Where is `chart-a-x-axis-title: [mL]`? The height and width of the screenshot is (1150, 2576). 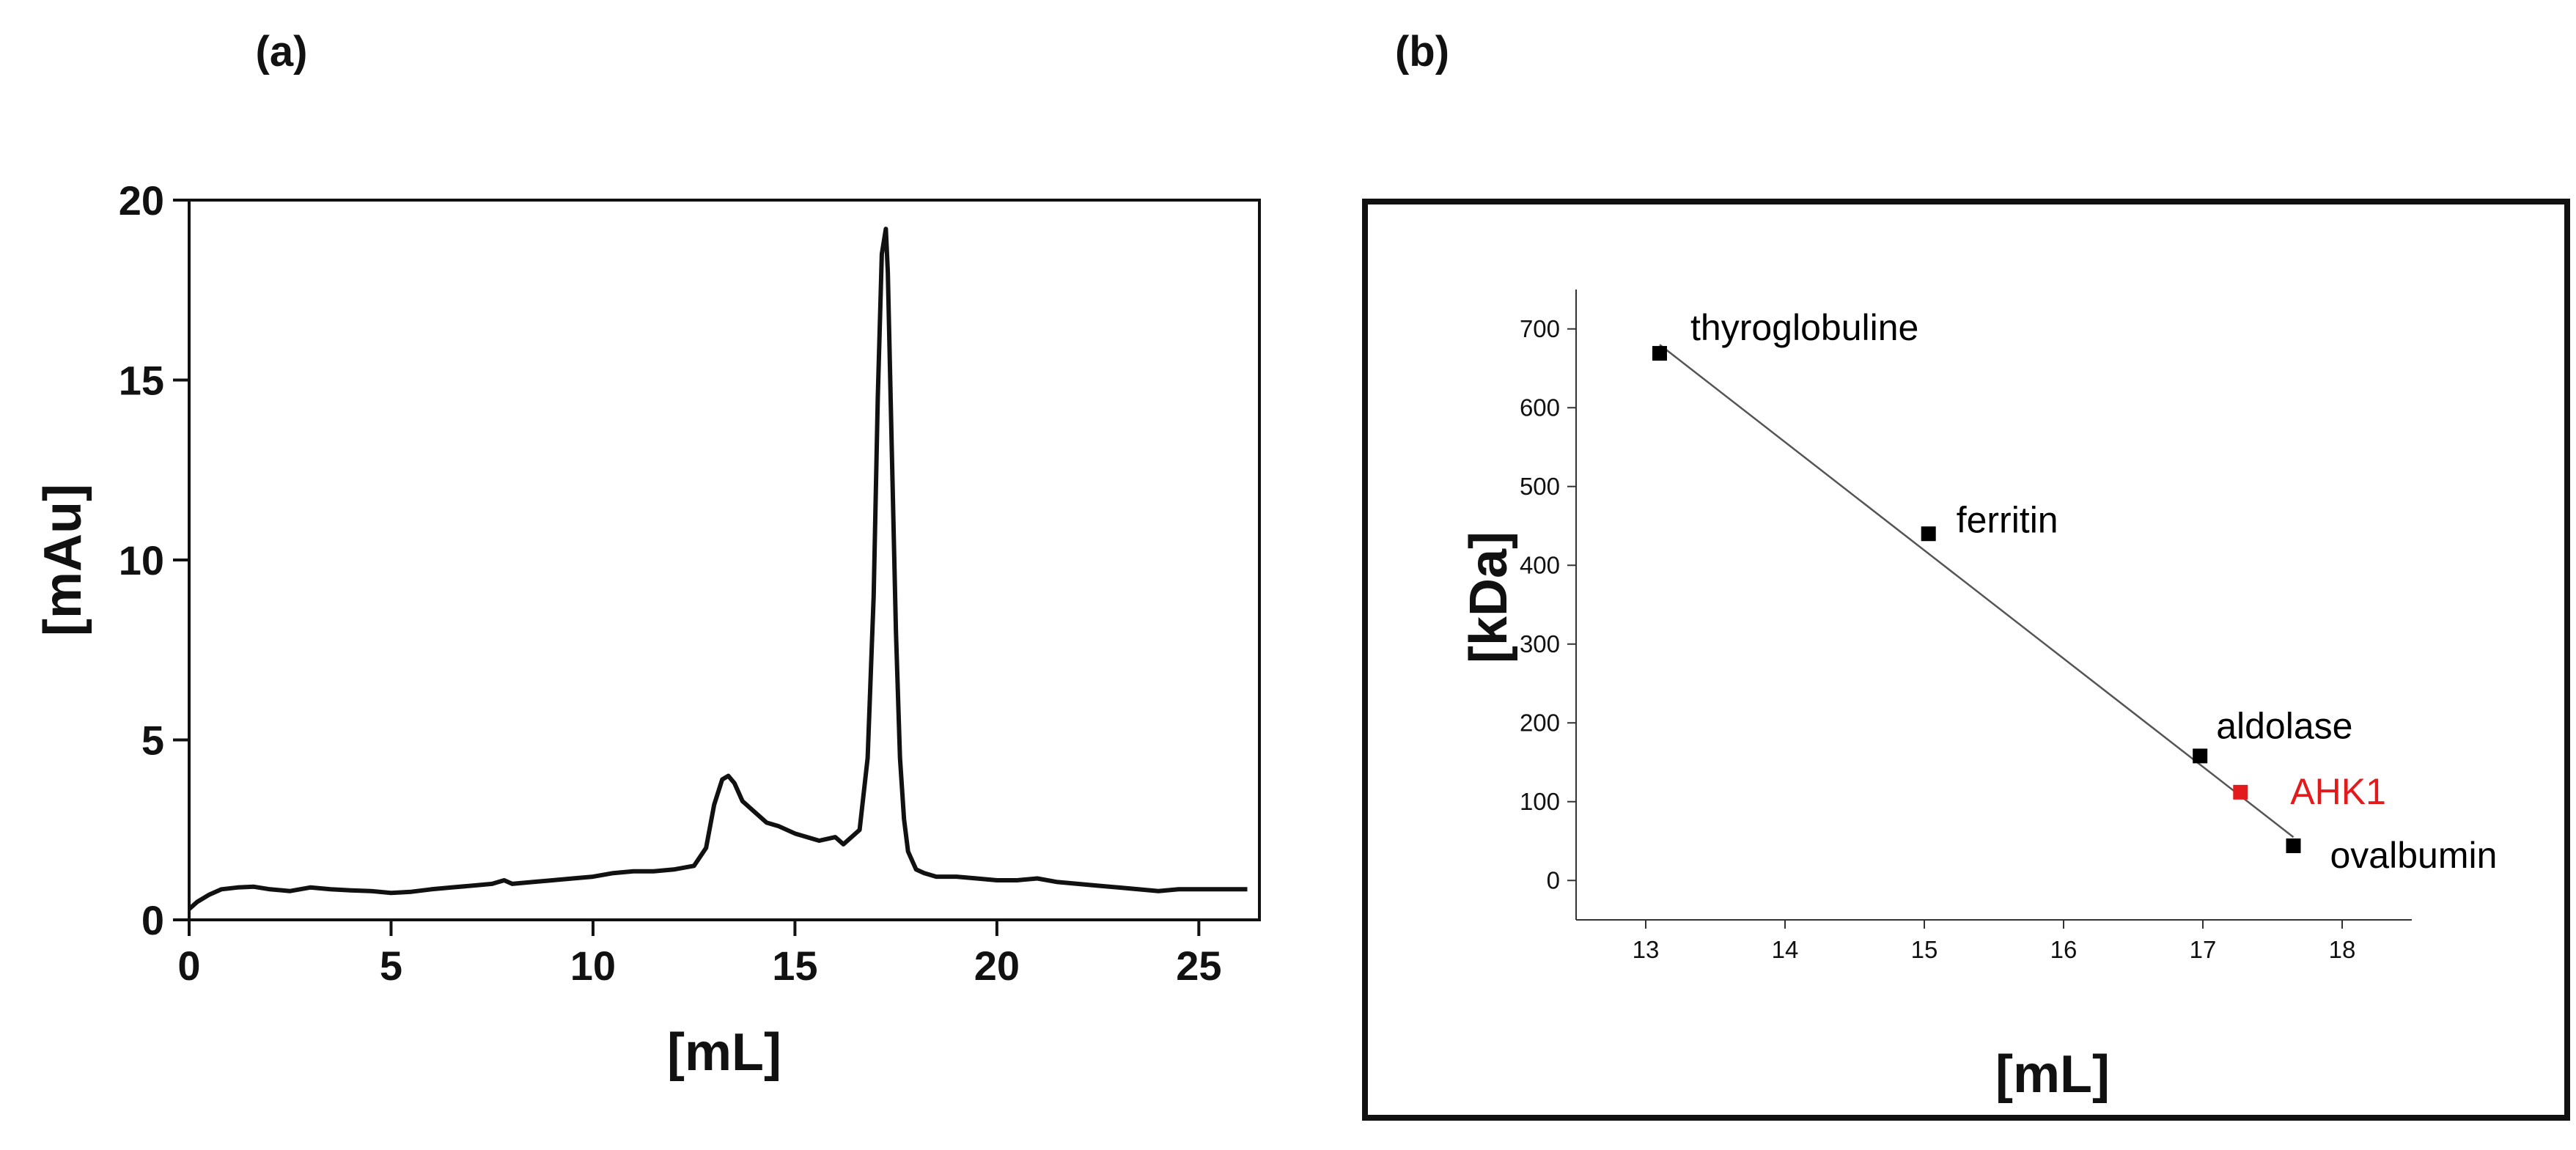 chart-a-x-axis-title: [mL] is located at coordinates (724, 1053).